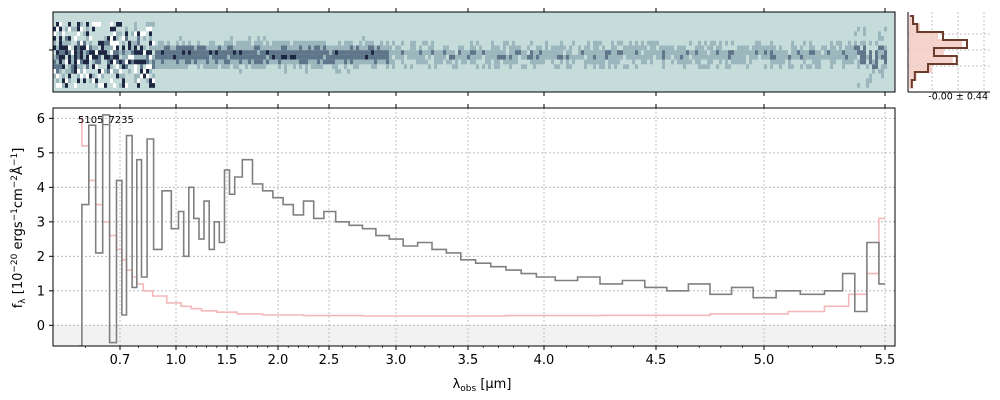 This screenshot has height=400, width=1000. Describe the element at coordinates (15, 262) in the screenshot. I see `y-axis-e1: −20` at that location.